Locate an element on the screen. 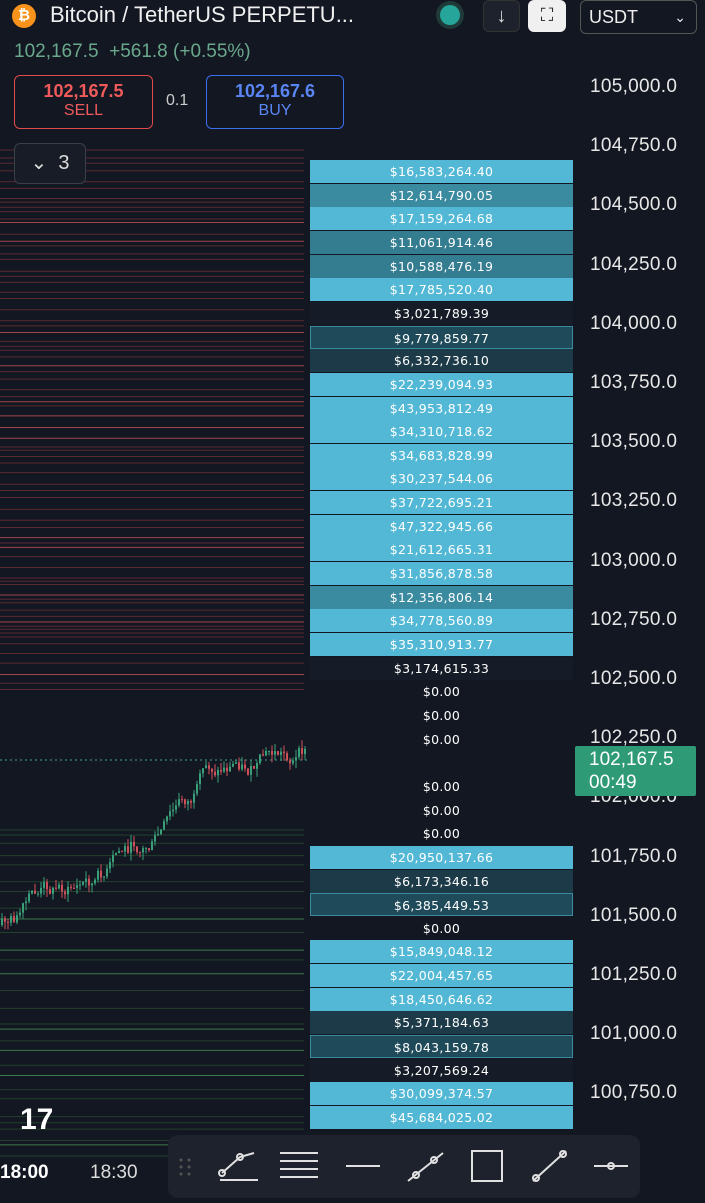 Image resolution: width=705 pixels, height=1203 pixels. market-status is located at coordinates (450, 15).